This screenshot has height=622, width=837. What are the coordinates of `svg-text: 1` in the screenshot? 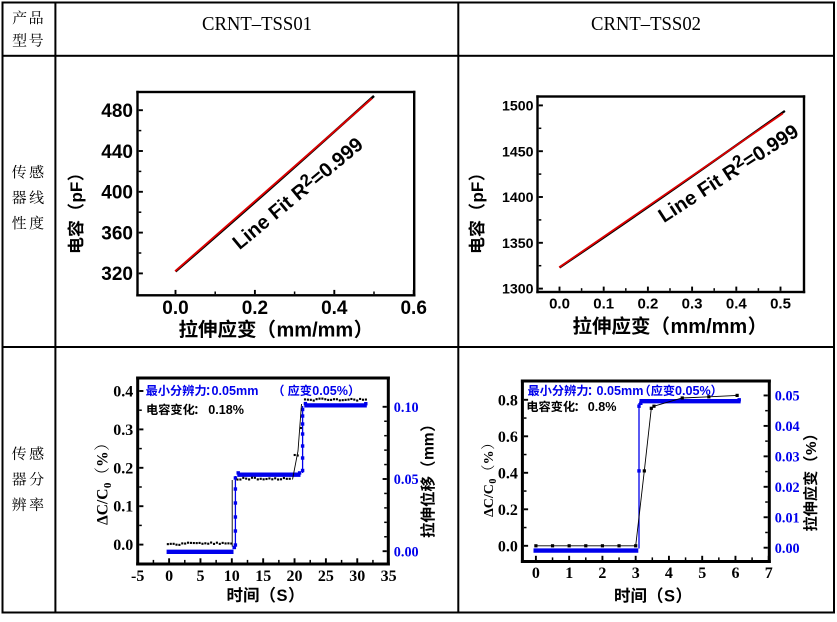 It's located at (569, 573).